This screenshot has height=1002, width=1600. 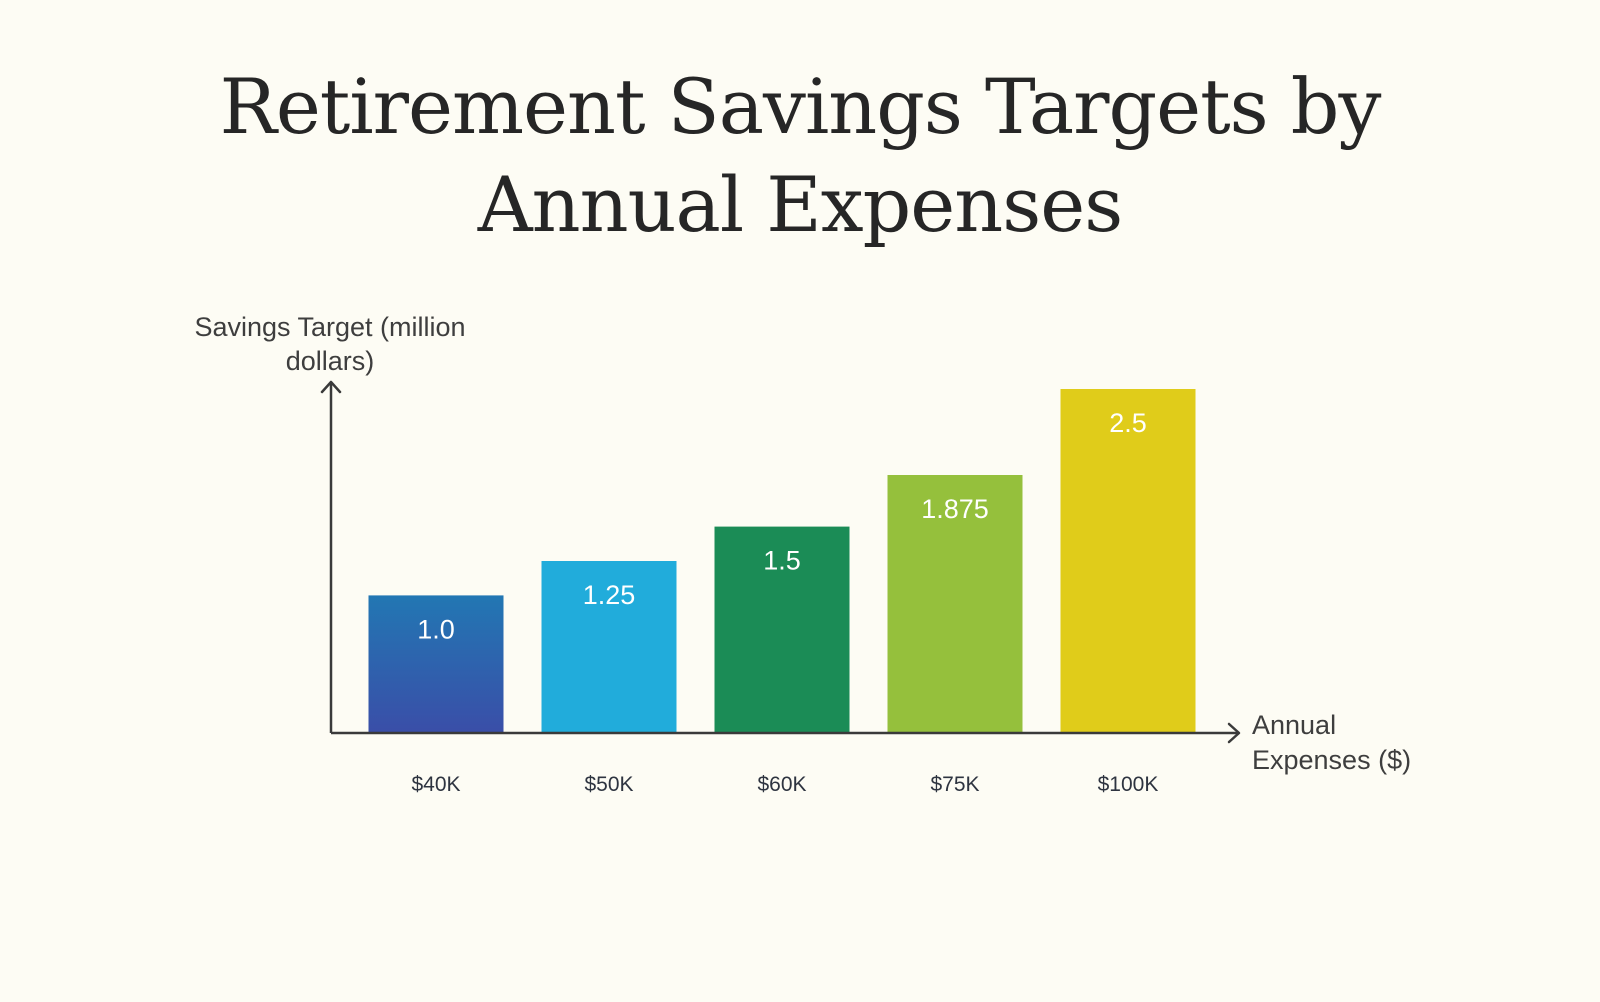 What do you see at coordinates (955, 509) in the screenshot?
I see `bar-value-label-3: 1.875` at bounding box center [955, 509].